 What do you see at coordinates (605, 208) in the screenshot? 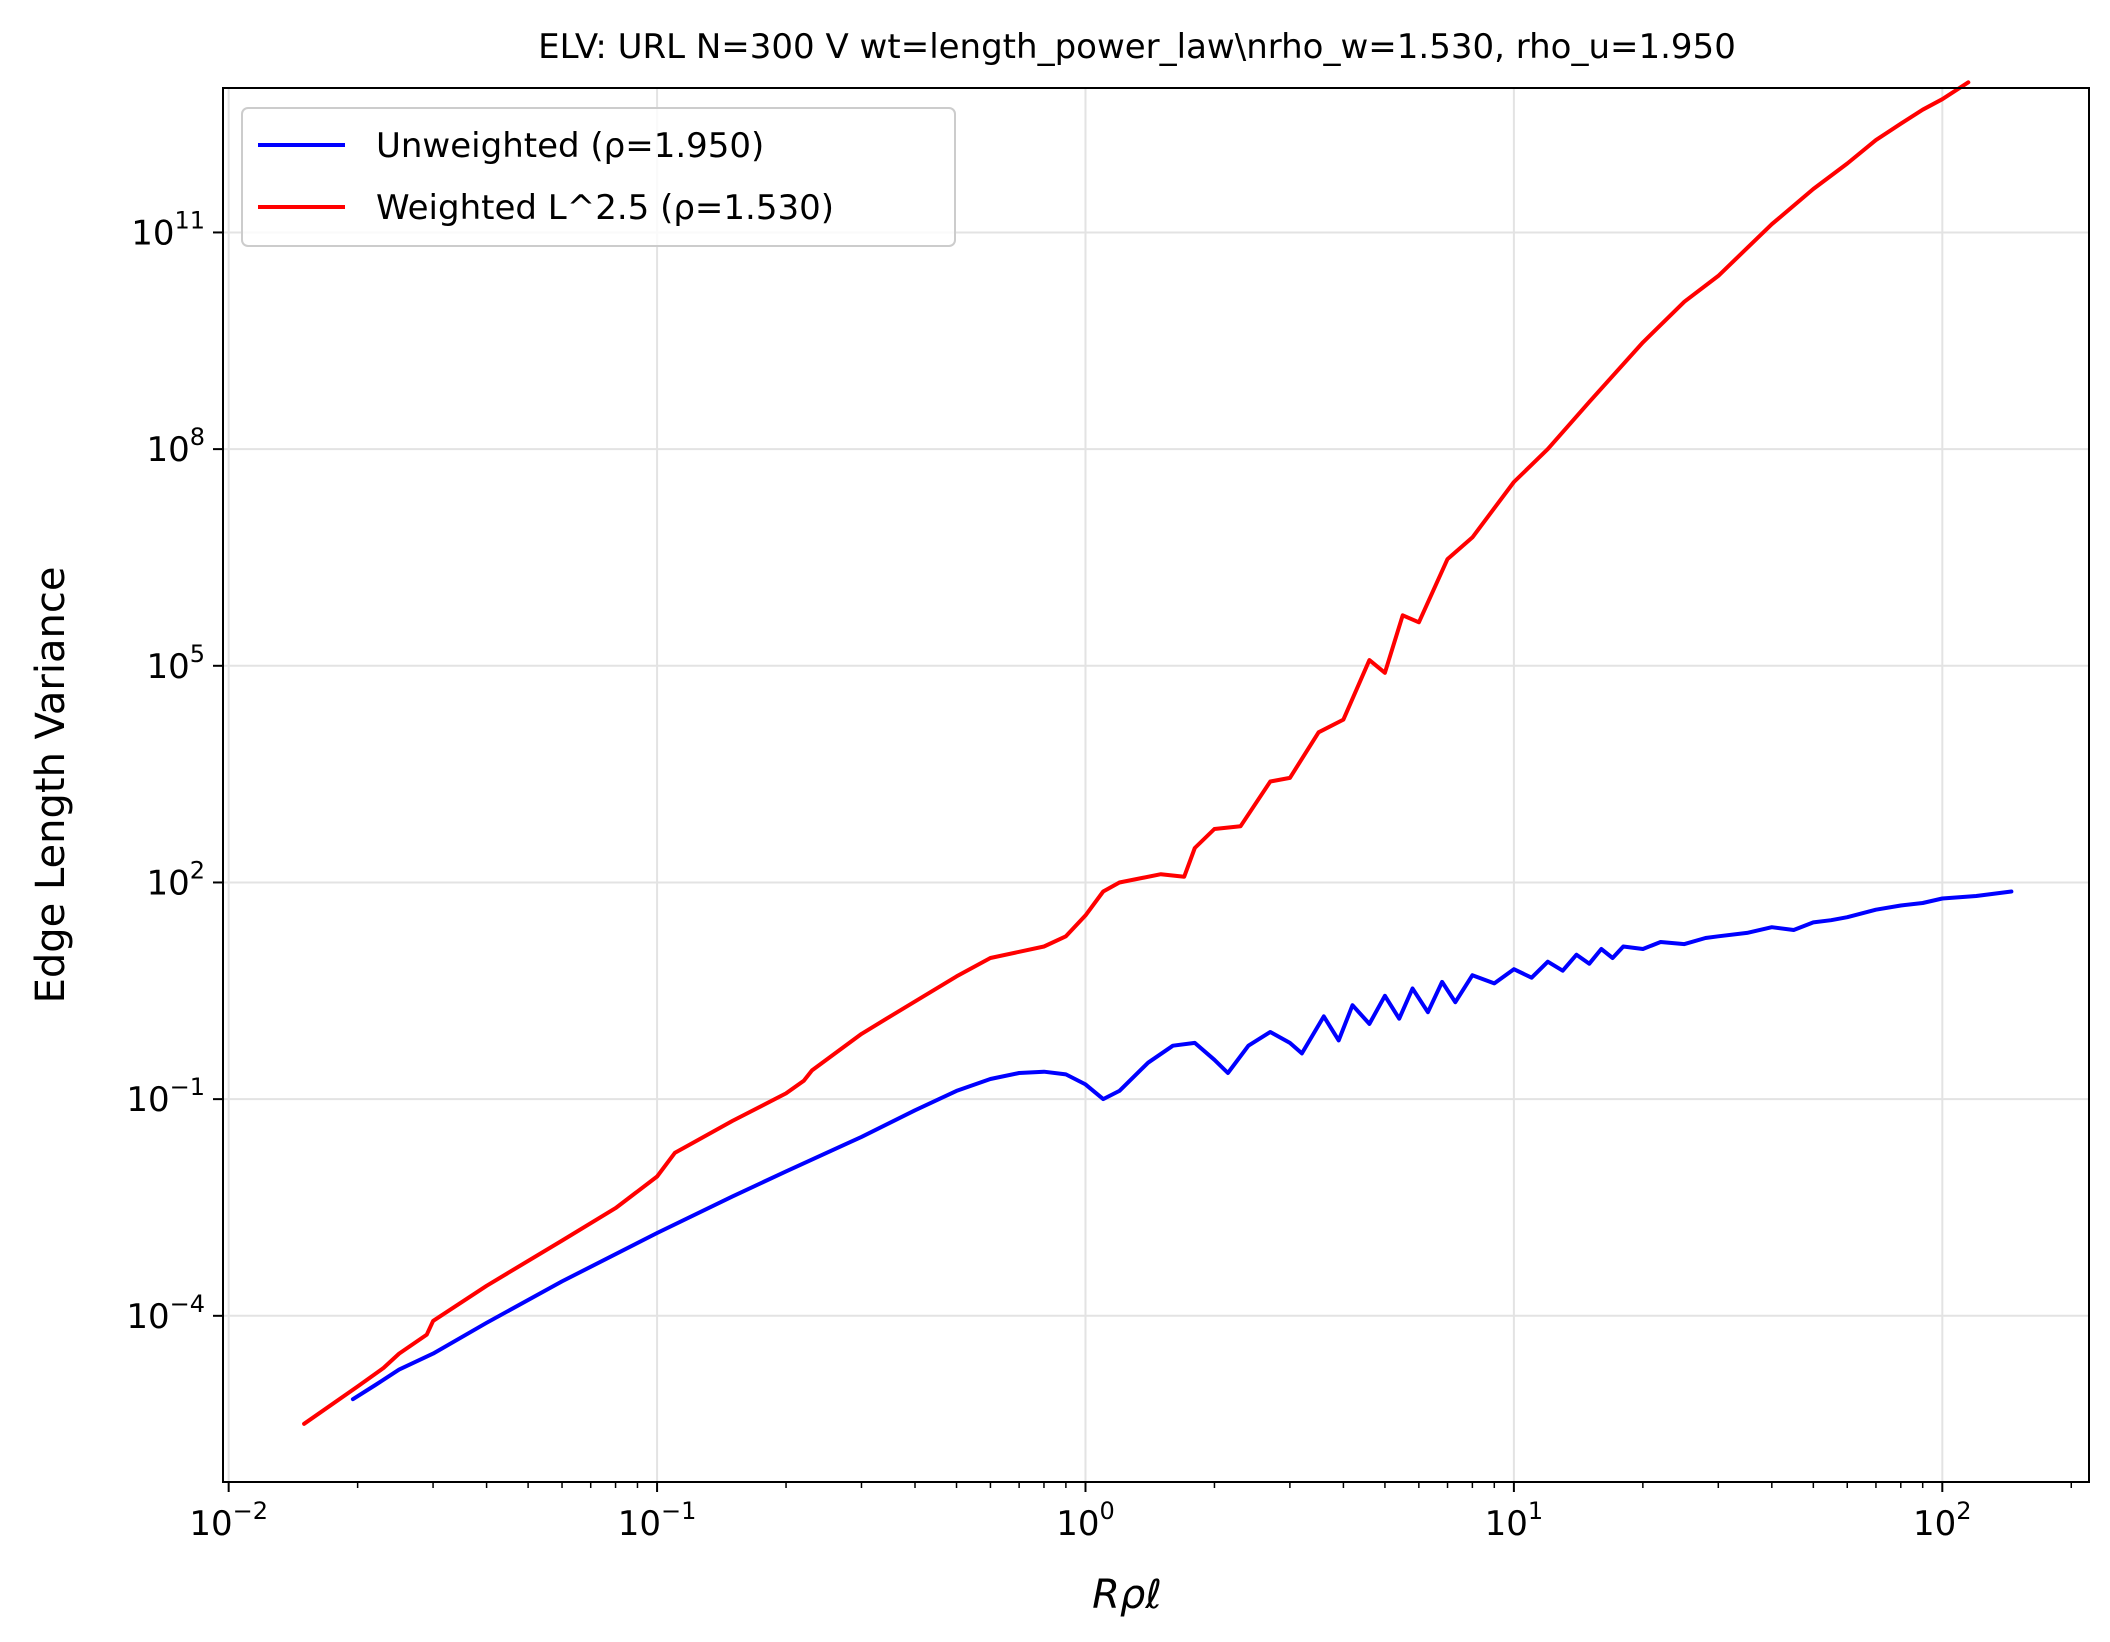
I see `legend-label-weighted: Weighted L^2.5 (ρ=1.530)` at bounding box center [605, 208].